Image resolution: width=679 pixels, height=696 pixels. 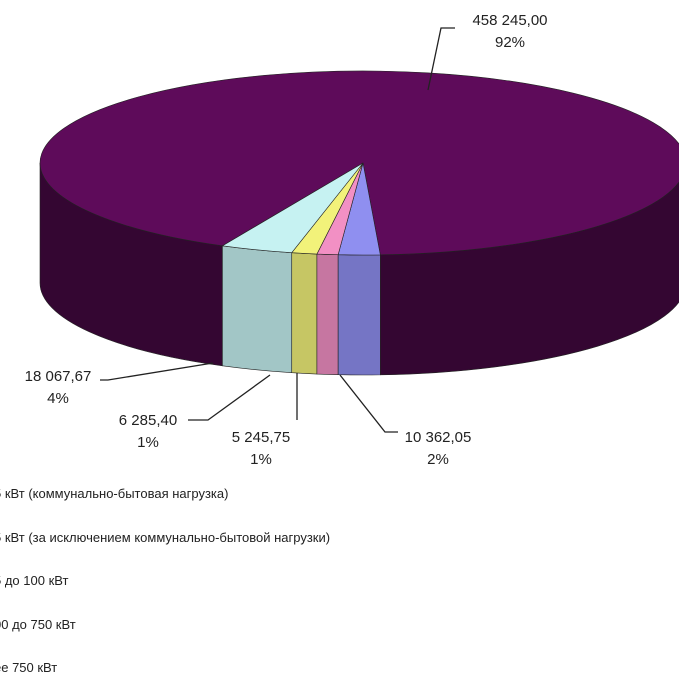 What do you see at coordinates (38, 624) in the screenshot?
I see `legend-label-4: 00 до 750 кВт` at bounding box center [38, 624].